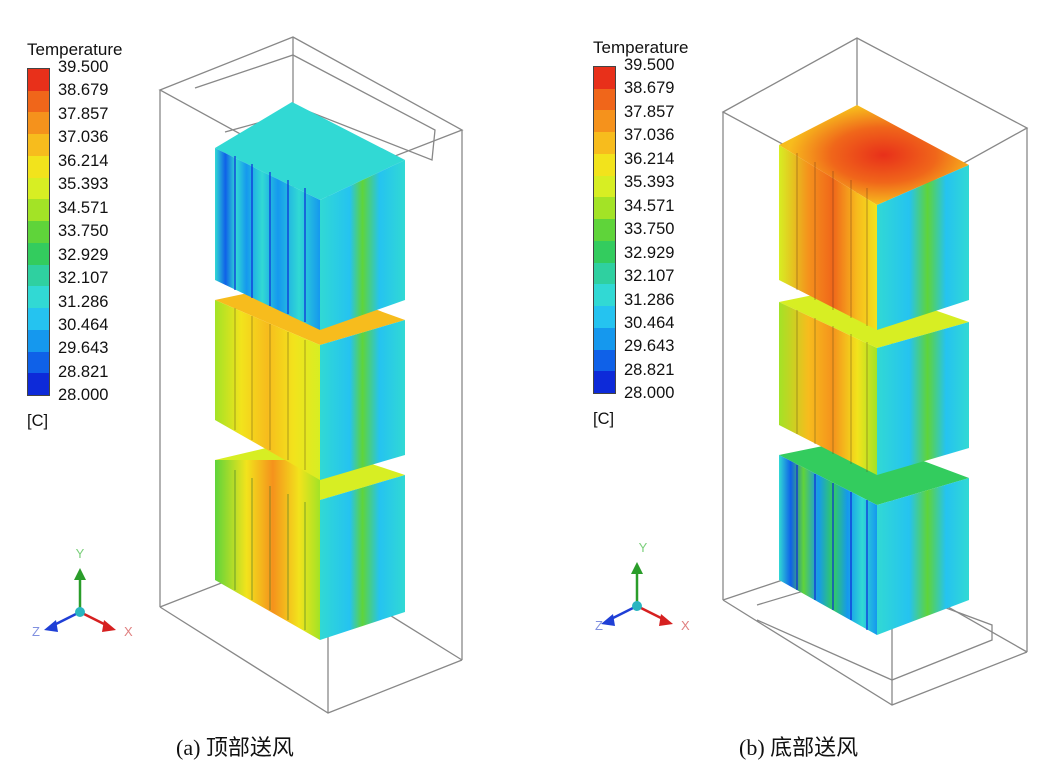  Describe the element at coordinates (310, 381) in the screenshot. I see `module-middle` at that location.